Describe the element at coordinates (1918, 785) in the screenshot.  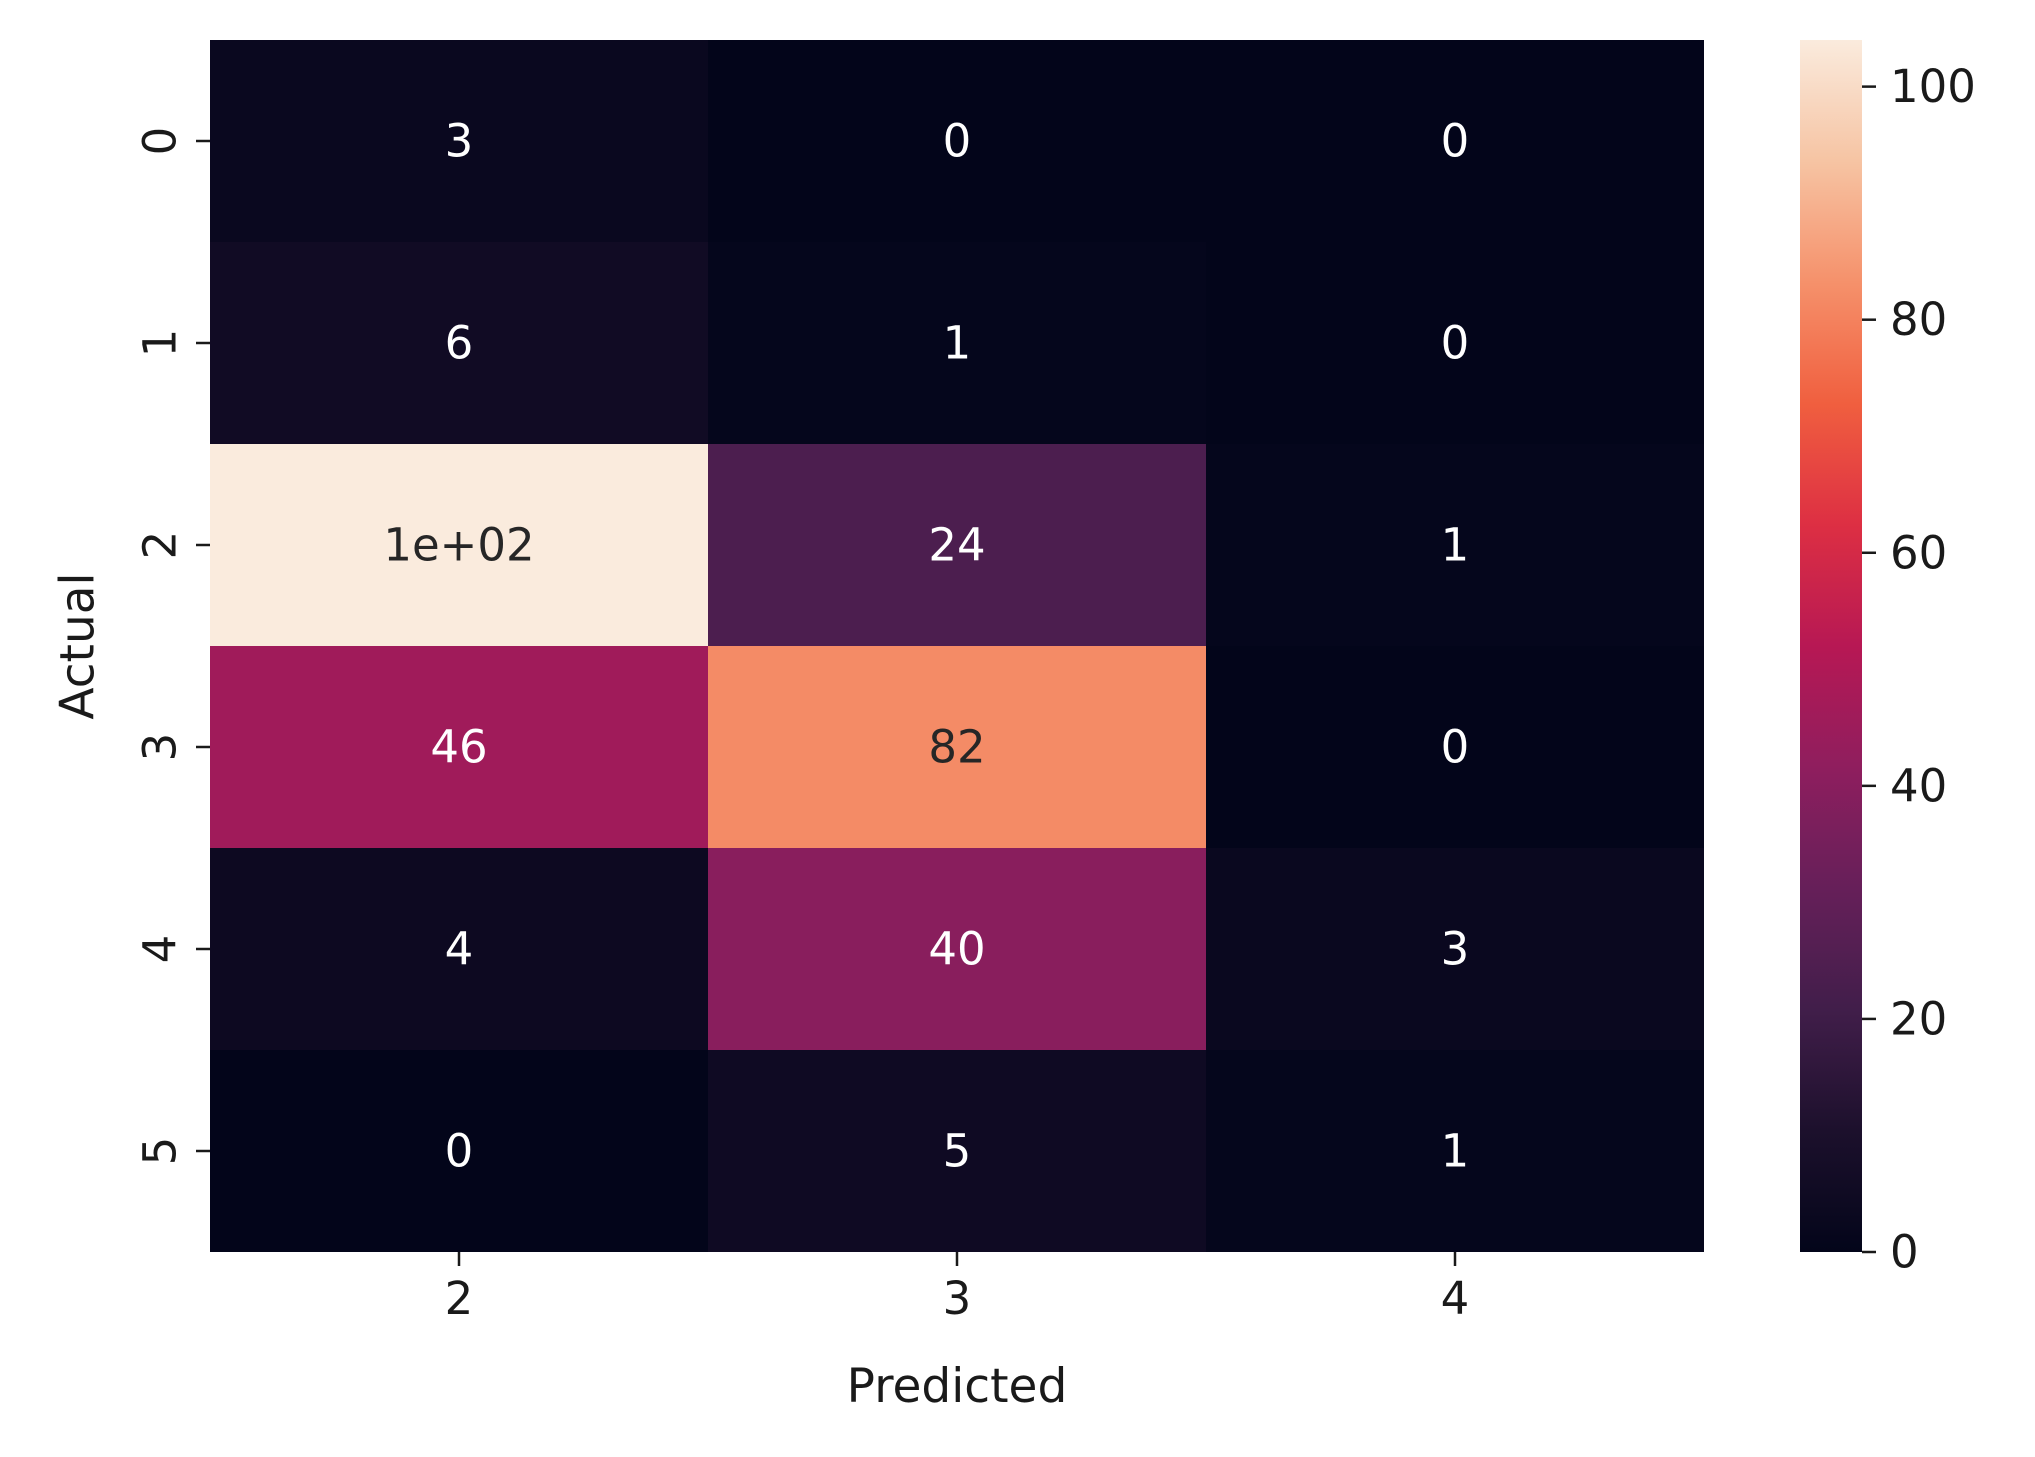
I see `colorbar-tick-label: 40` at that location.